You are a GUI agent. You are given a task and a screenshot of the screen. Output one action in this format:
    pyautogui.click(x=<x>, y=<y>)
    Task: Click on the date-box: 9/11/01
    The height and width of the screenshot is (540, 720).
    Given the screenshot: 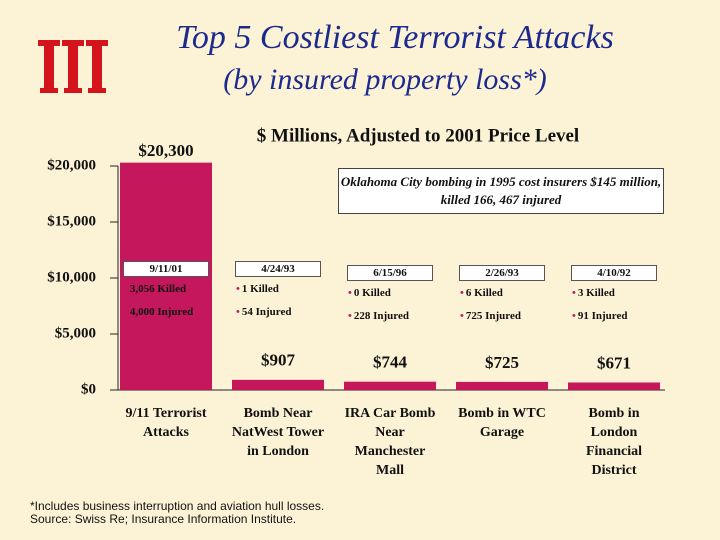 What is the action you would take?
    pyautogui.click(x=166, y=269)
    